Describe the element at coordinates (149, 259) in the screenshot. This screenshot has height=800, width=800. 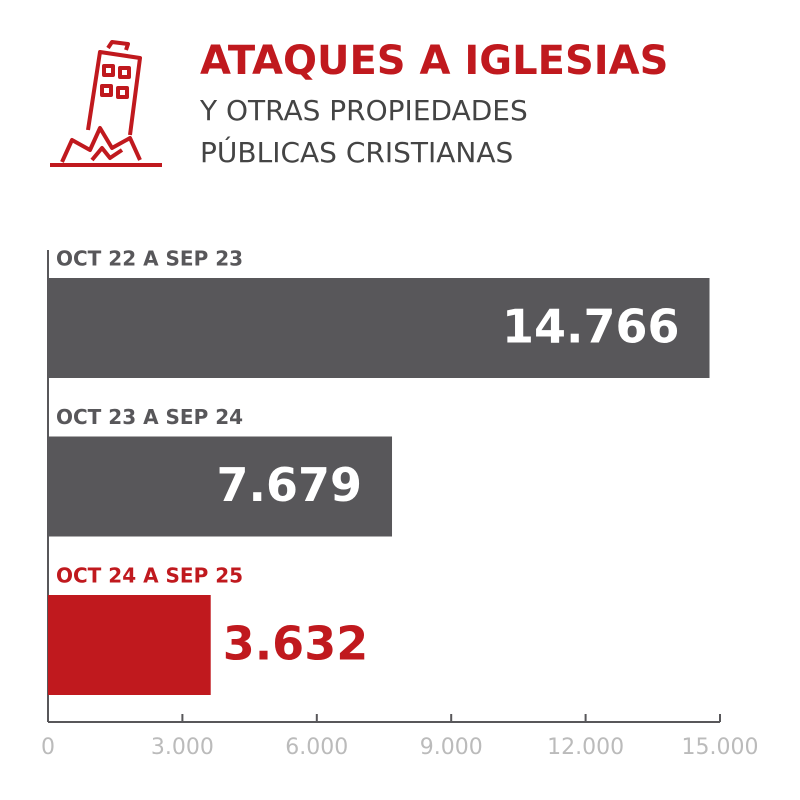
I see `category-label: OCT 22 A SEP 23` at that location.